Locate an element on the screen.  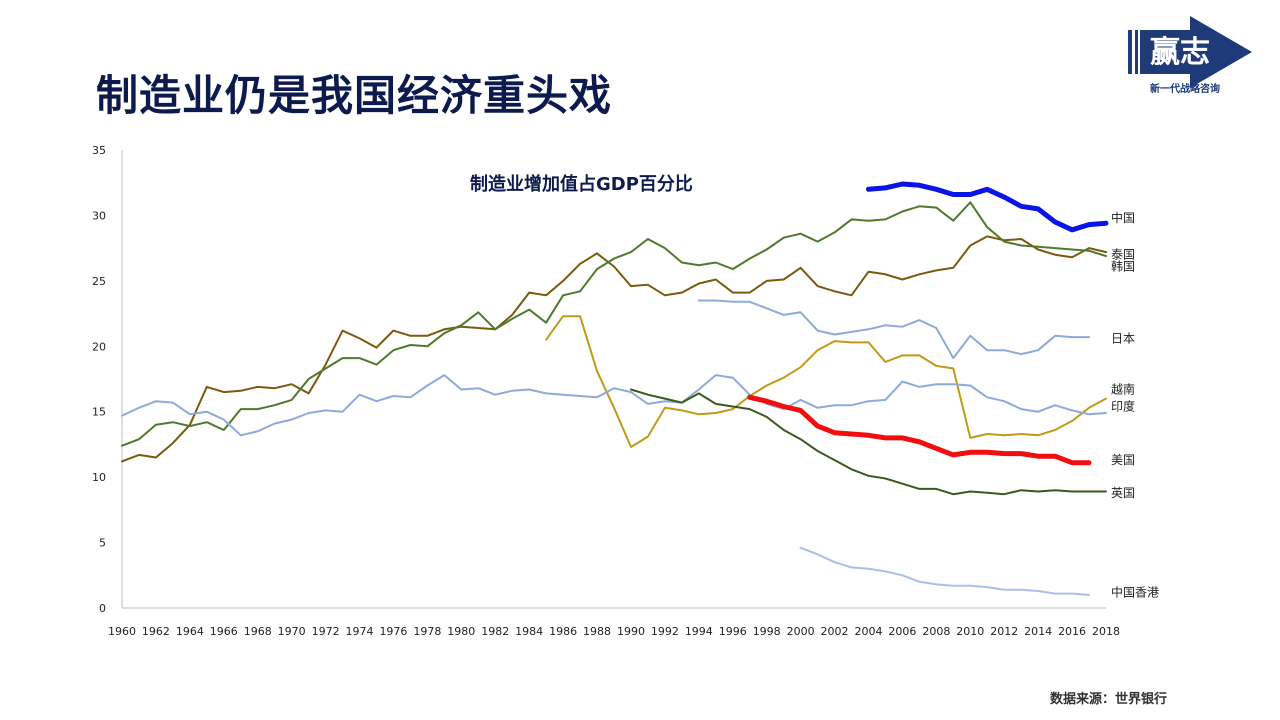
series-line-越南 is located at coordinates (826, 381).